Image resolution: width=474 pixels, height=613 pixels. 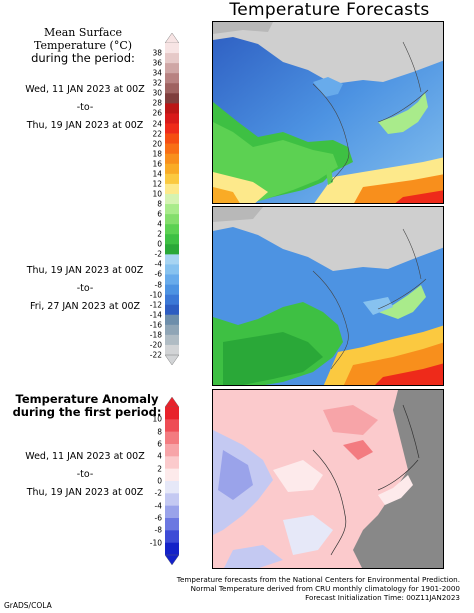 I want to click on period-1-end: Thu, 19 JAN 2023 at 00Z, so click(x=85, y=125).